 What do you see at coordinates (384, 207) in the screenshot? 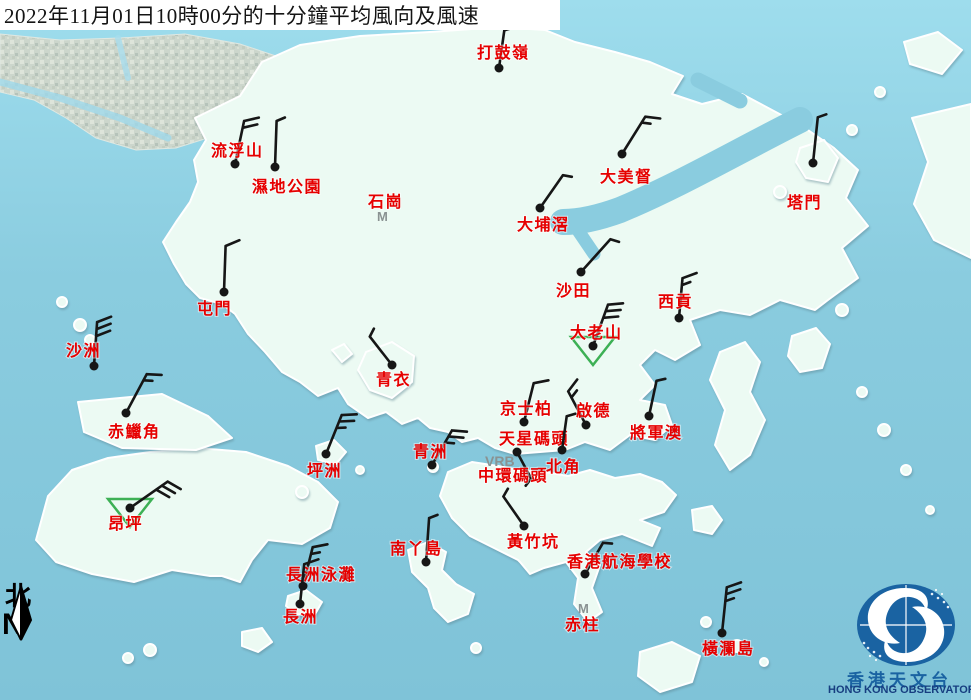
I see `station-shek-kong: M石崗` at bounding box center [384, 207].